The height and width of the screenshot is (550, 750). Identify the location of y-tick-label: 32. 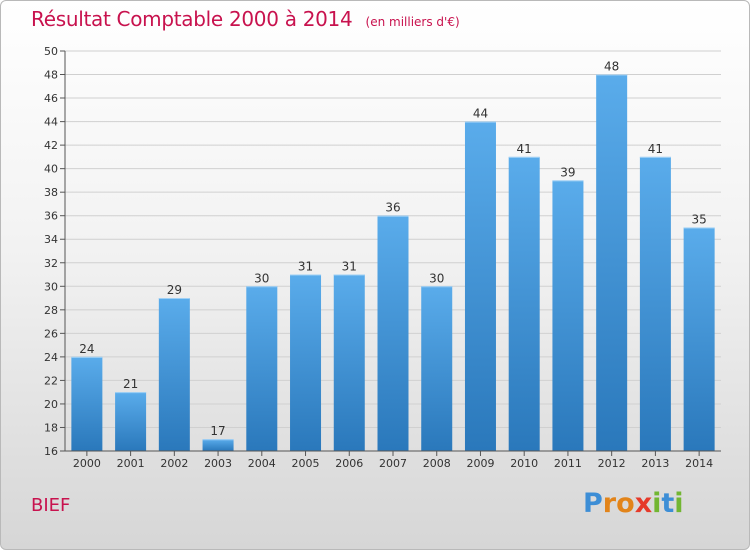
(51, 263).